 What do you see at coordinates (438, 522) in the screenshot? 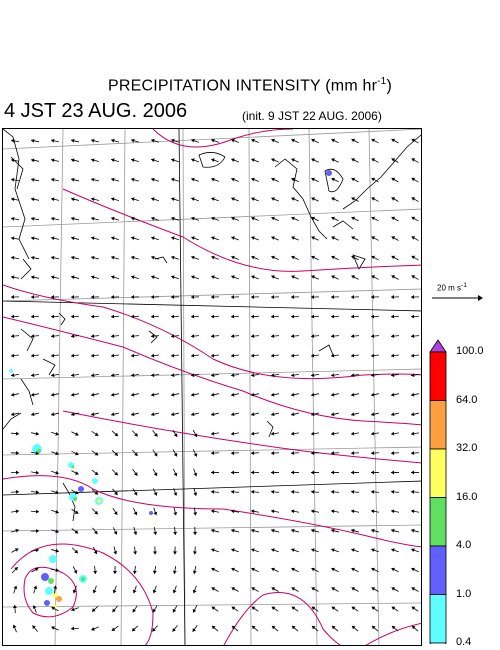
I see `colorbar-segment` at bounding box center [438, 522].